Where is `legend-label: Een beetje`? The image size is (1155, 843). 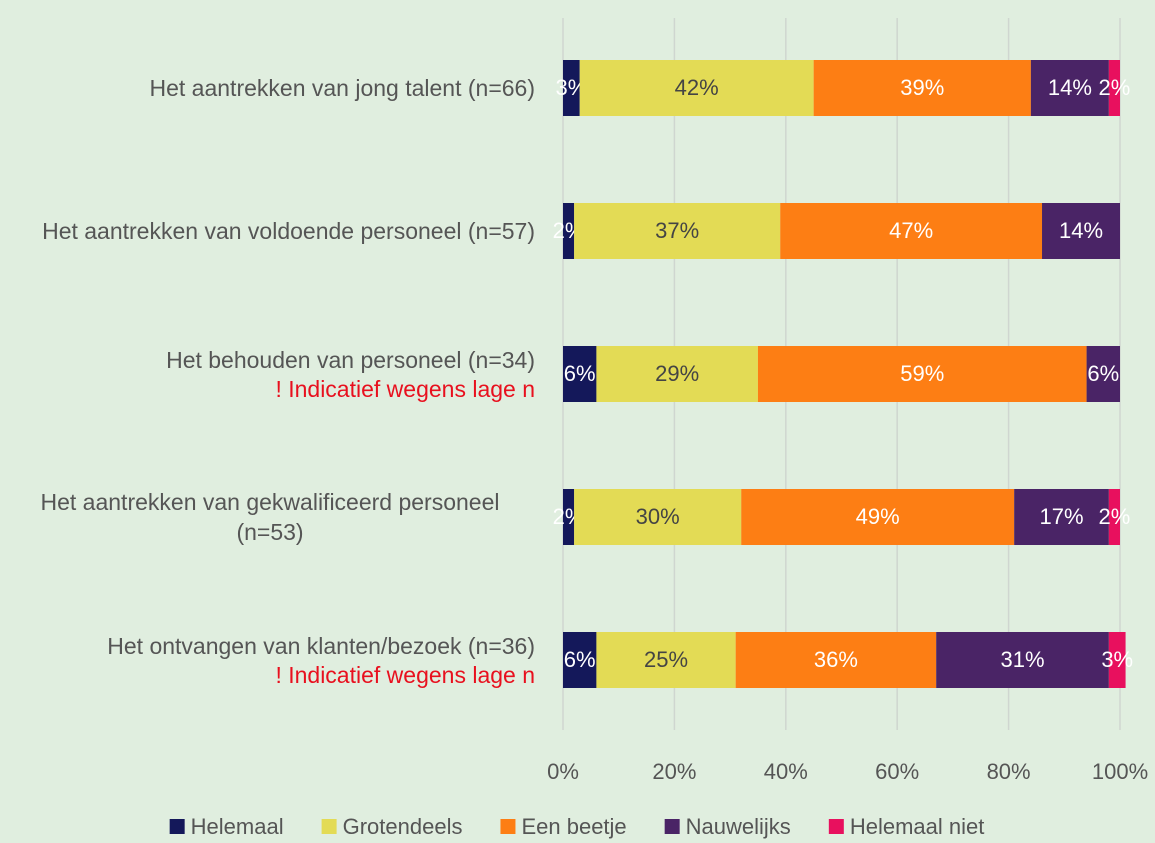
legend-label: Een beetje is located at coordinates (573, 826).